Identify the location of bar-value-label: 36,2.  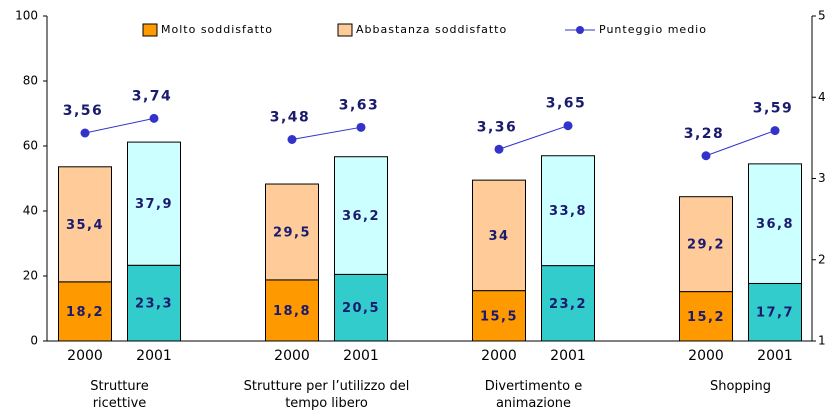
(361, 216).